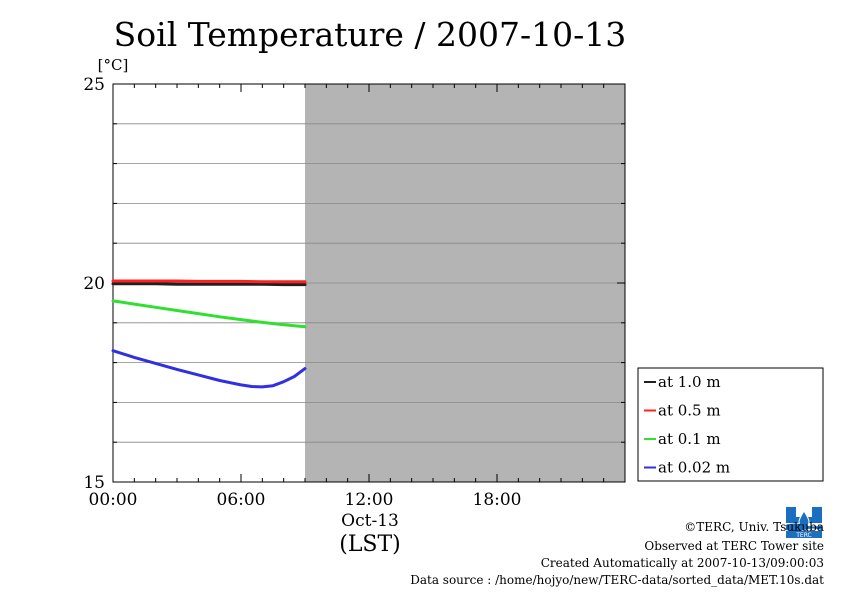 The height and width of the screenshot is (595, 842). I want to click on x-axis-date-label: Oct-13, so click(370, 521).